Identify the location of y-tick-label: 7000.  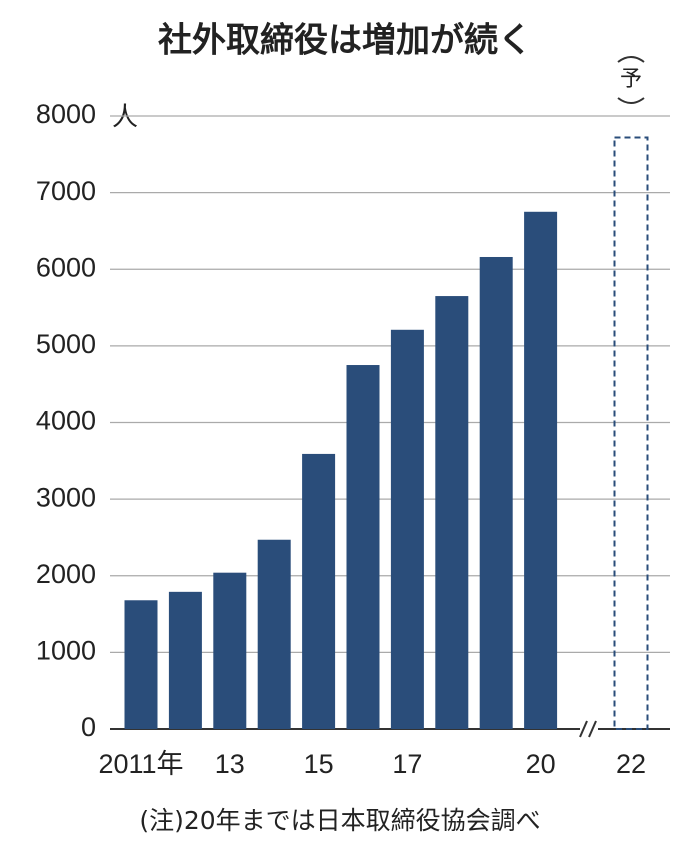
(66, 191).